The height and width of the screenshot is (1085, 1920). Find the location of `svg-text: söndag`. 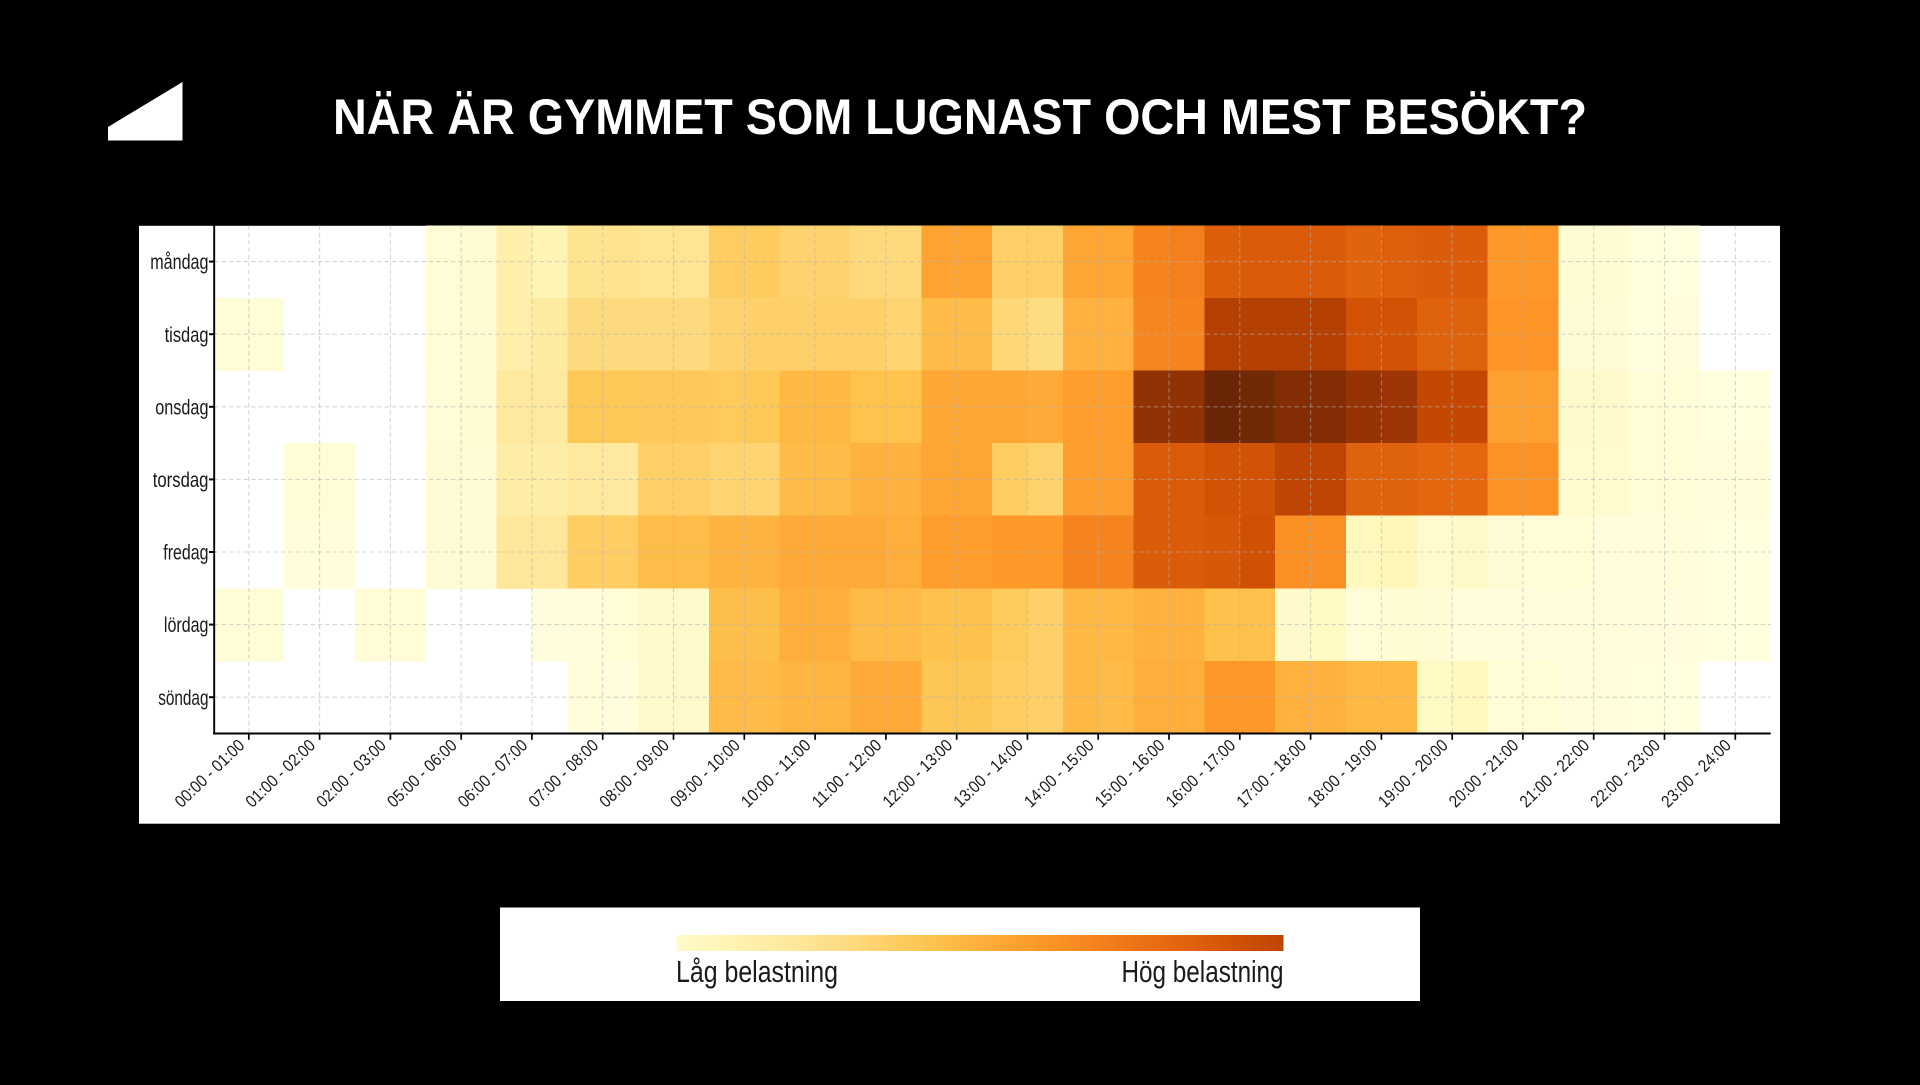

svg-text: söndag is located at coordinates (183, 698).